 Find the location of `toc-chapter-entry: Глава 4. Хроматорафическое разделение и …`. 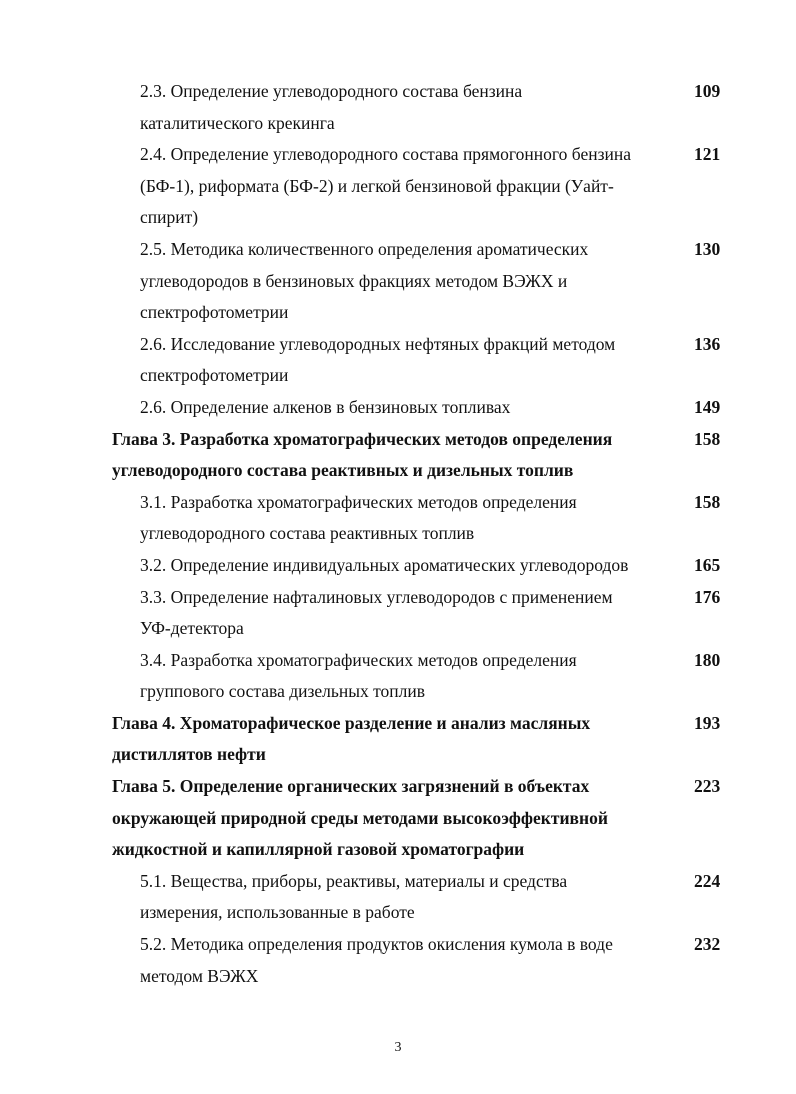

toc-chapter-entry: Глава 4. Хроматорафическое разделение и … is located at coordinates (398, 739).